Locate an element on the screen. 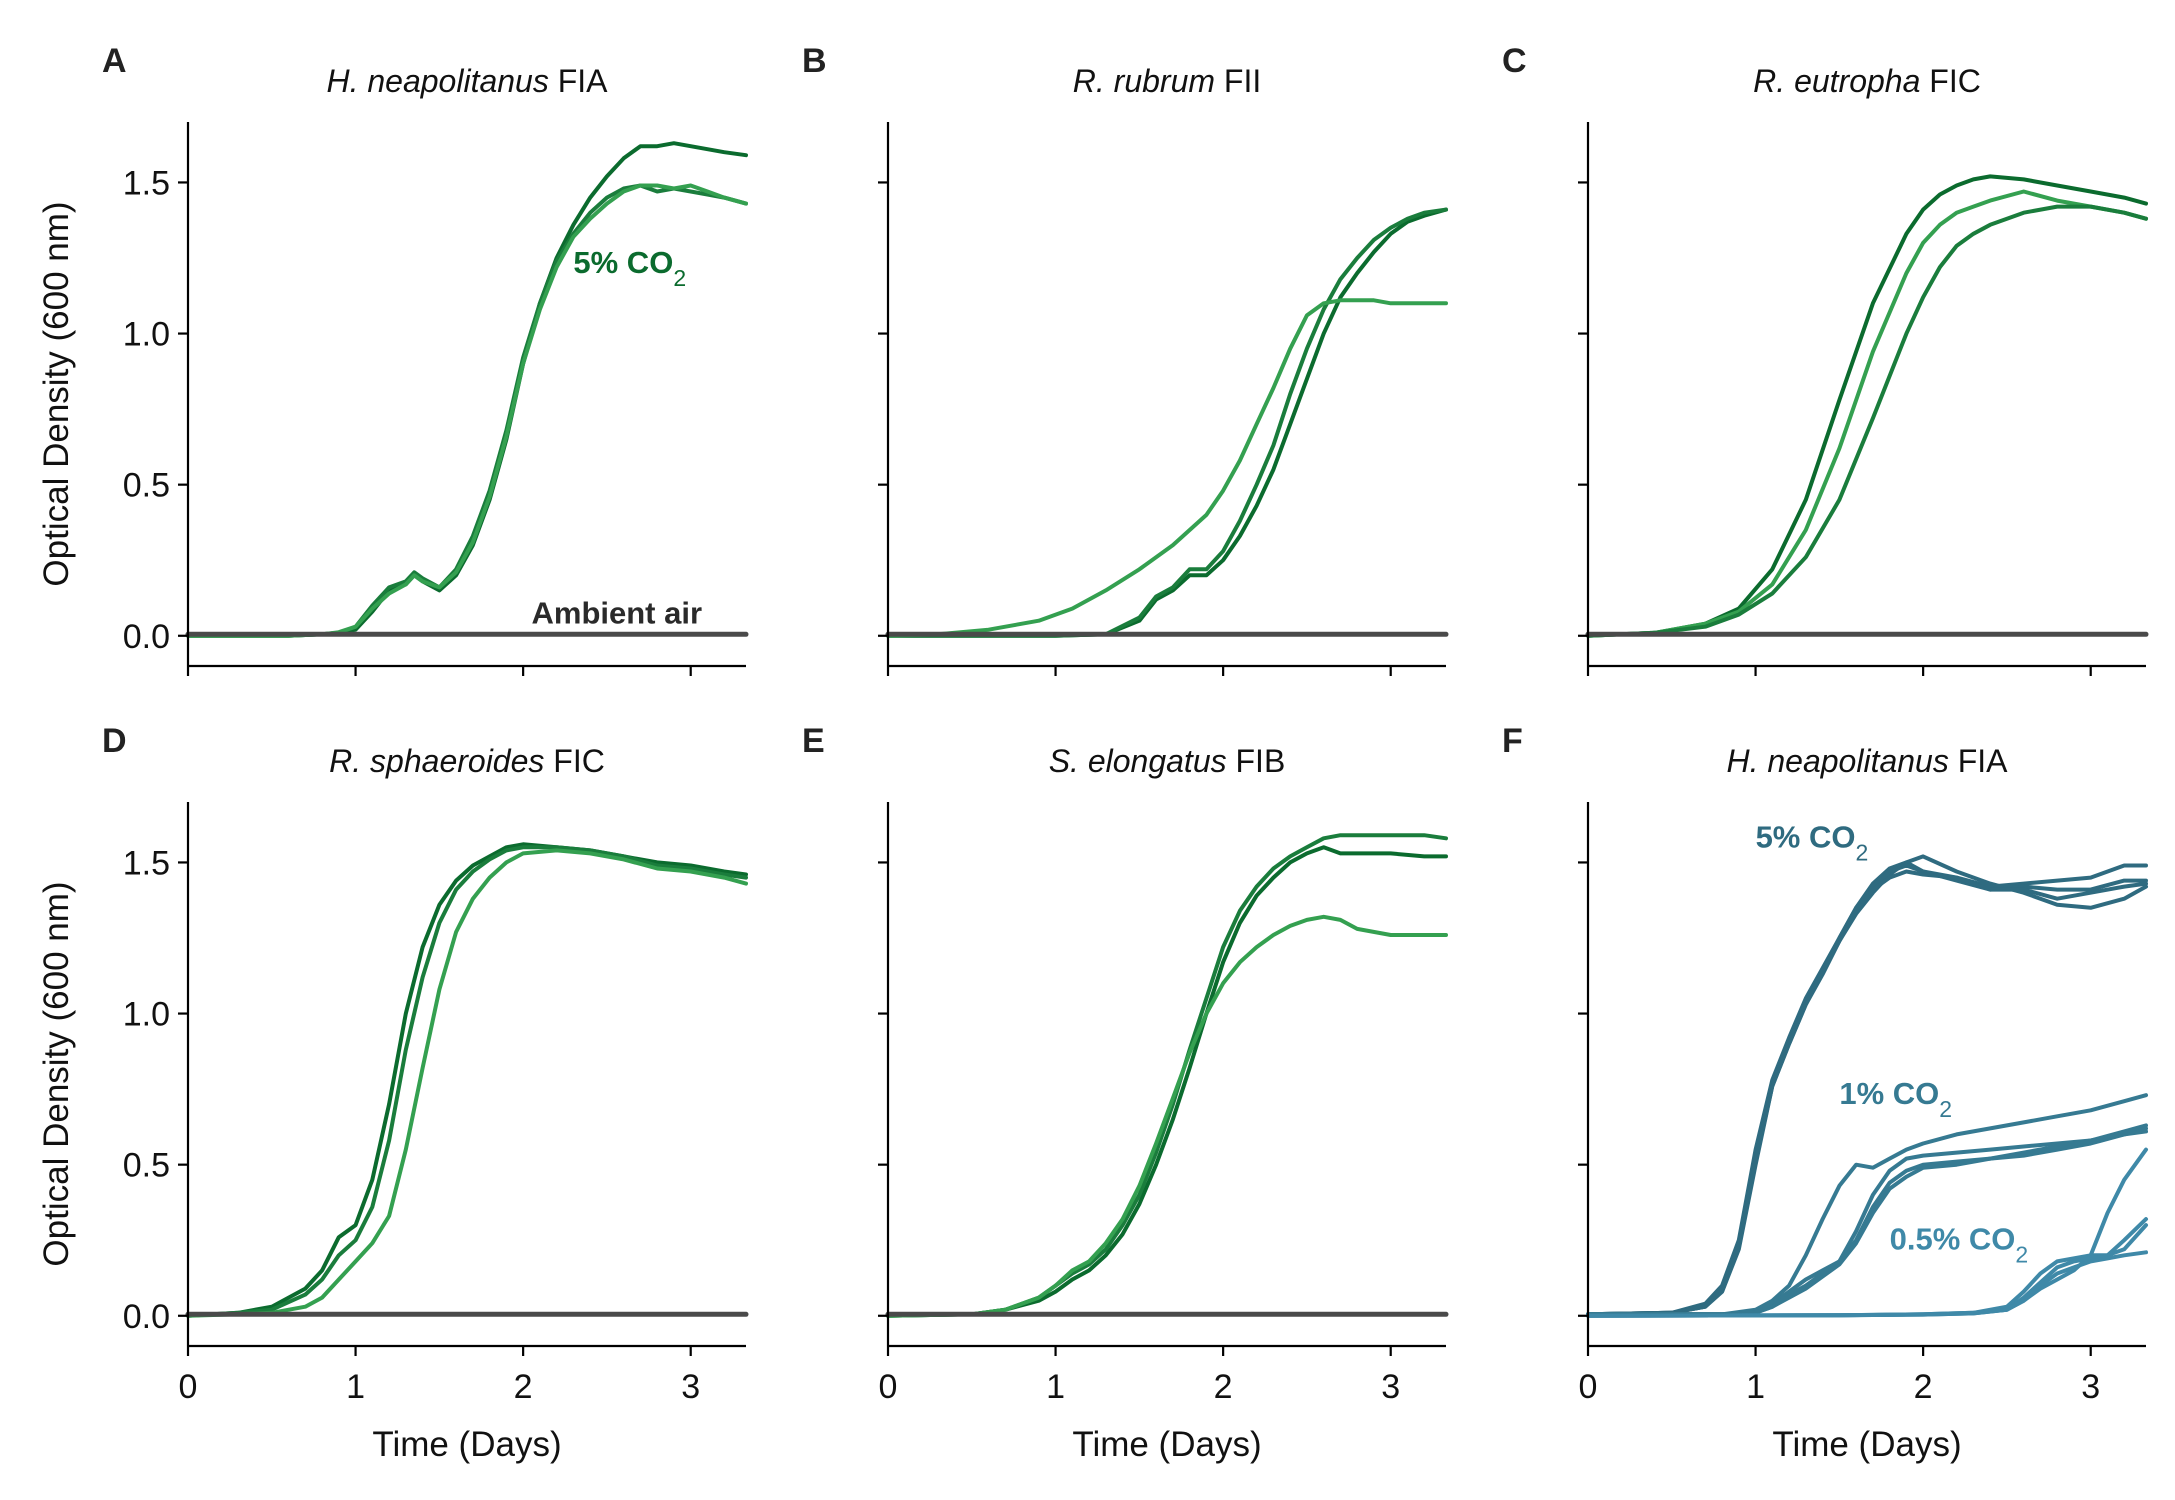 The image size is (2175, 1500). annotation-A-0: 5% CO2 is located at coordinates (629, 268).